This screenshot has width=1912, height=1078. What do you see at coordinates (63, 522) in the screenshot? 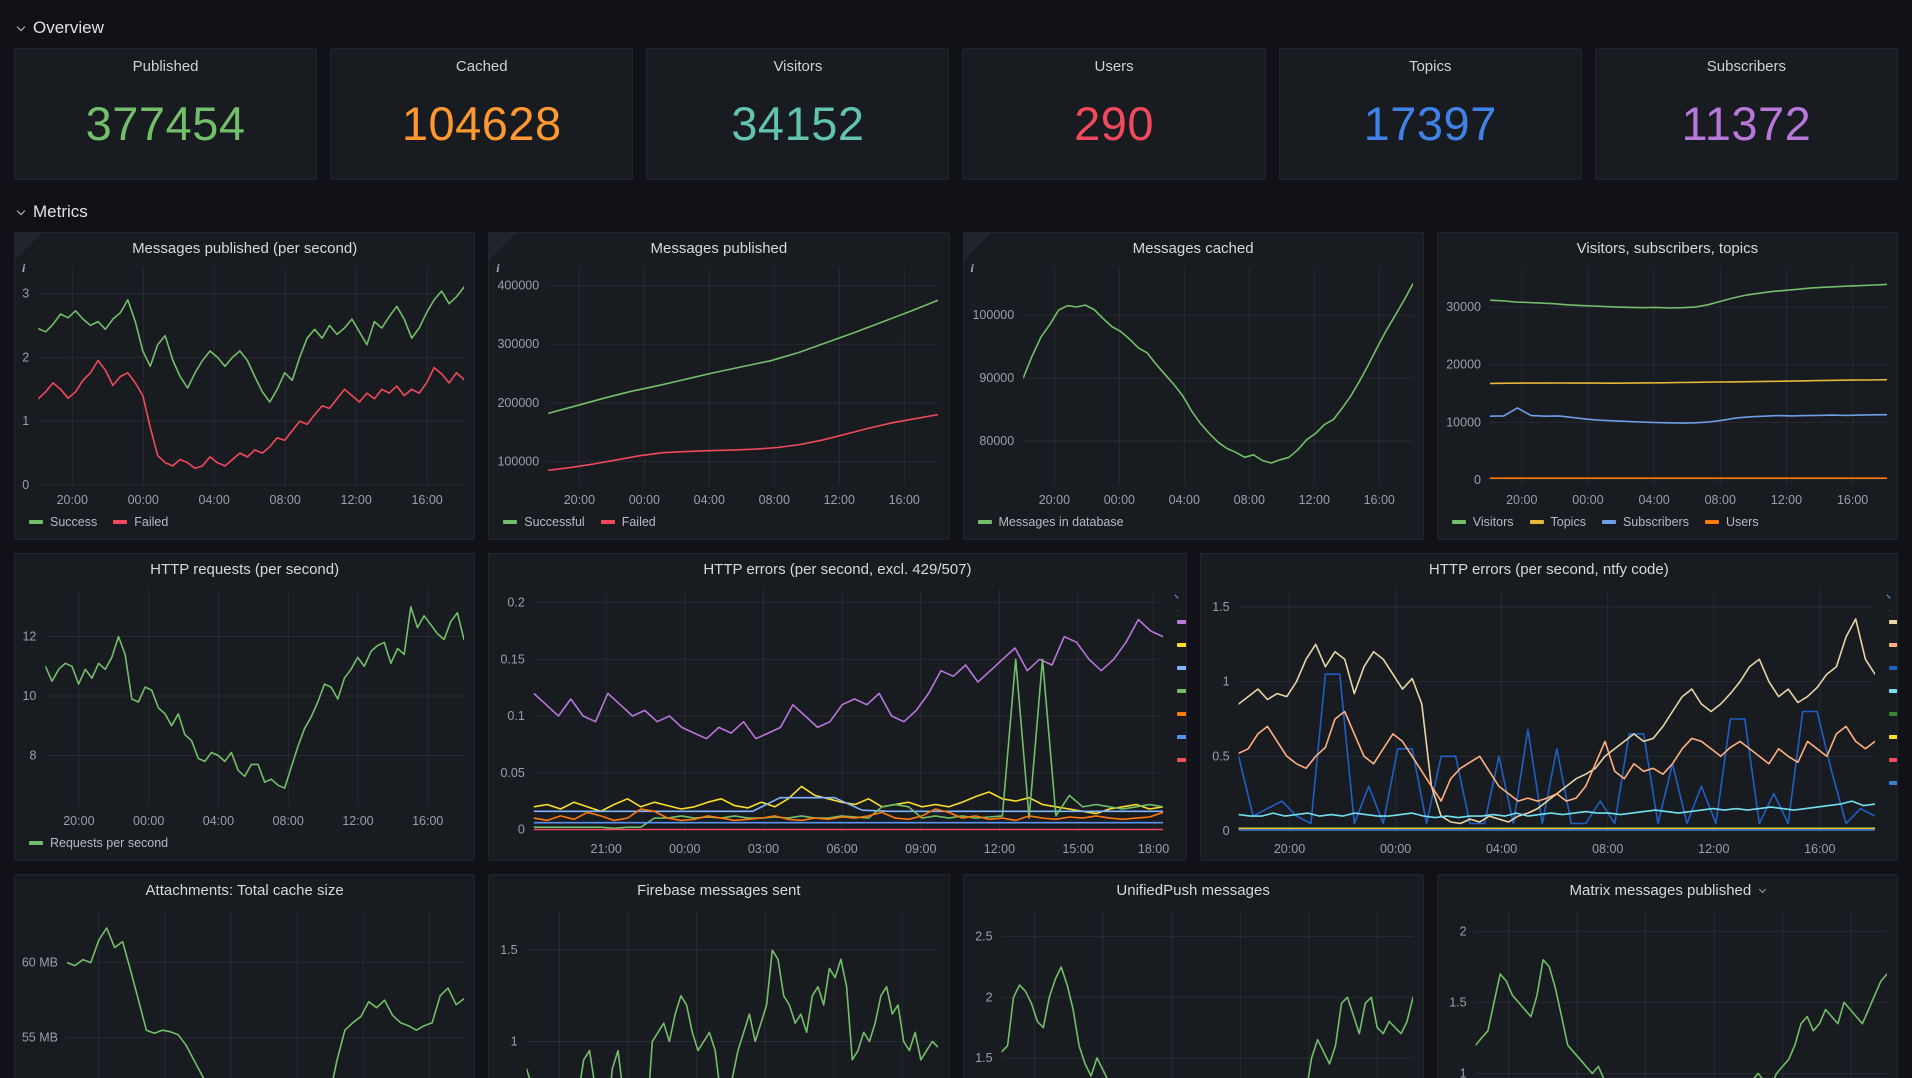
I see `legend-item-success: Success` at bounding box center [63, 522].